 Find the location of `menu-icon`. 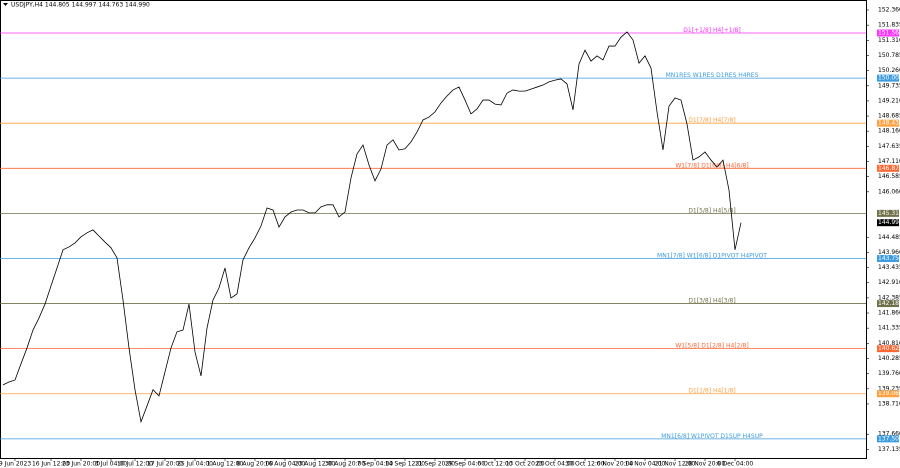

menu-icon is located at coordinates (5, 4).